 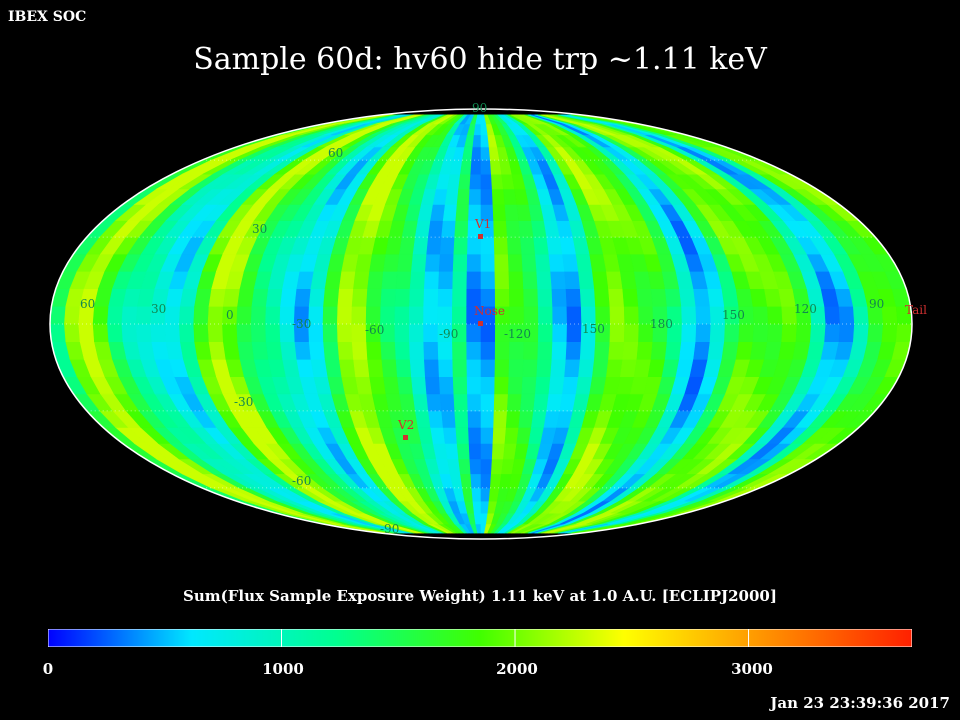 I want to click on lat-label: -30, so click(x=243, y=402).